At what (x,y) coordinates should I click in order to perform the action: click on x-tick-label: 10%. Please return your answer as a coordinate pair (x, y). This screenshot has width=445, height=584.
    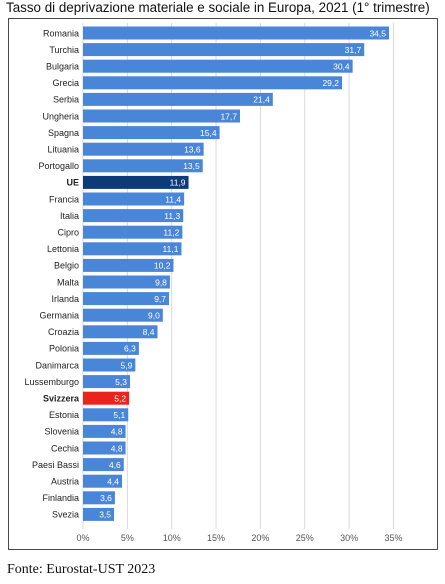
    Looking at the image, I should click on (172, 538).